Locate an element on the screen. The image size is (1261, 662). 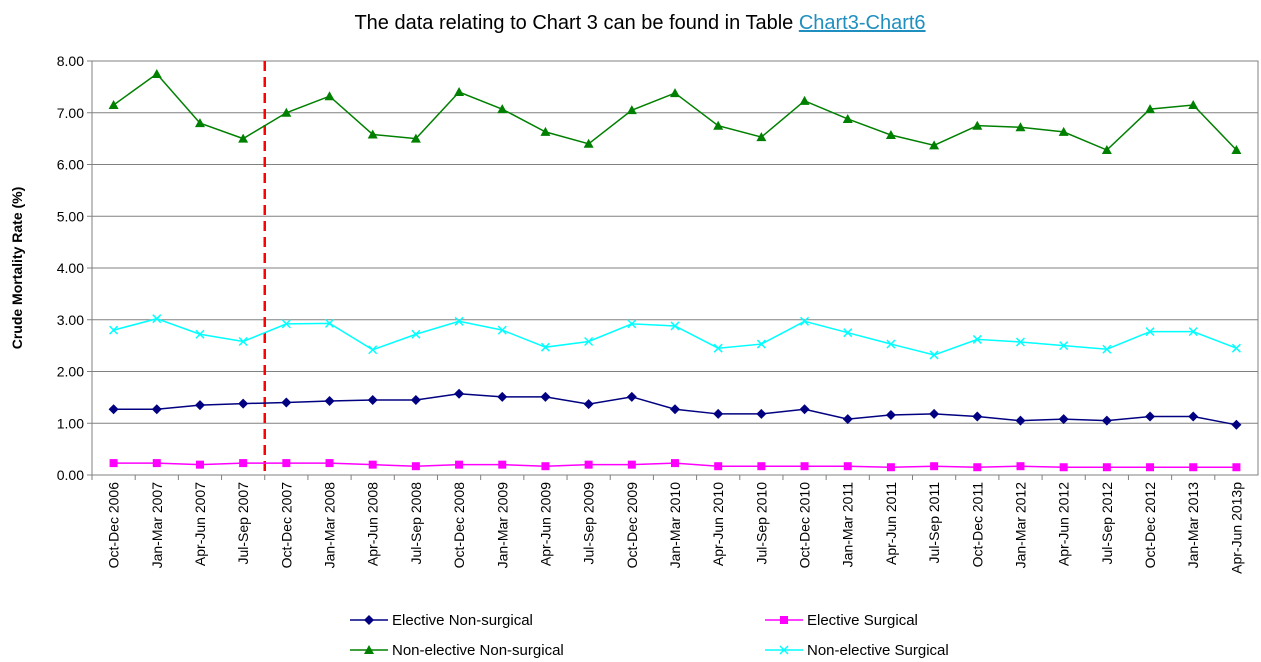
legend-marker is located at coordinates (784, 620).